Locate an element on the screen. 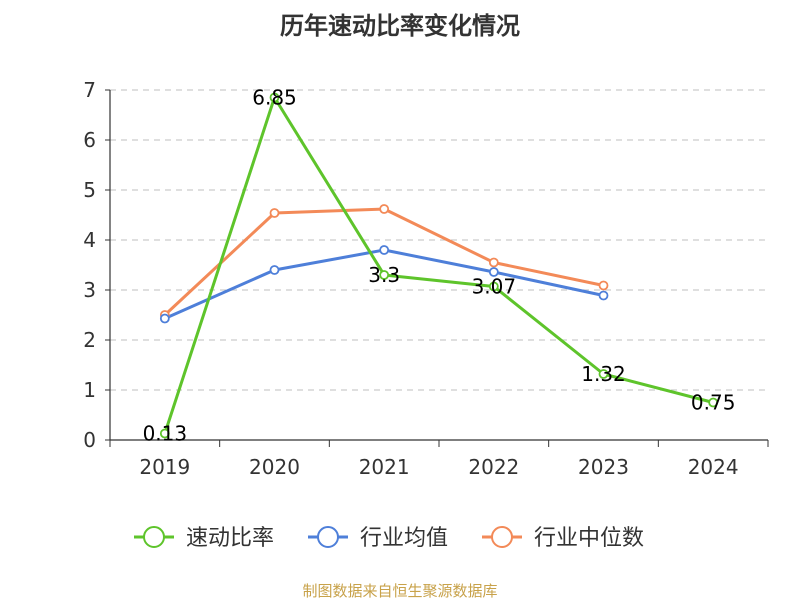 The image size is (800, 600). x-tick-label: 2024 is located at coordinates (713, 467).